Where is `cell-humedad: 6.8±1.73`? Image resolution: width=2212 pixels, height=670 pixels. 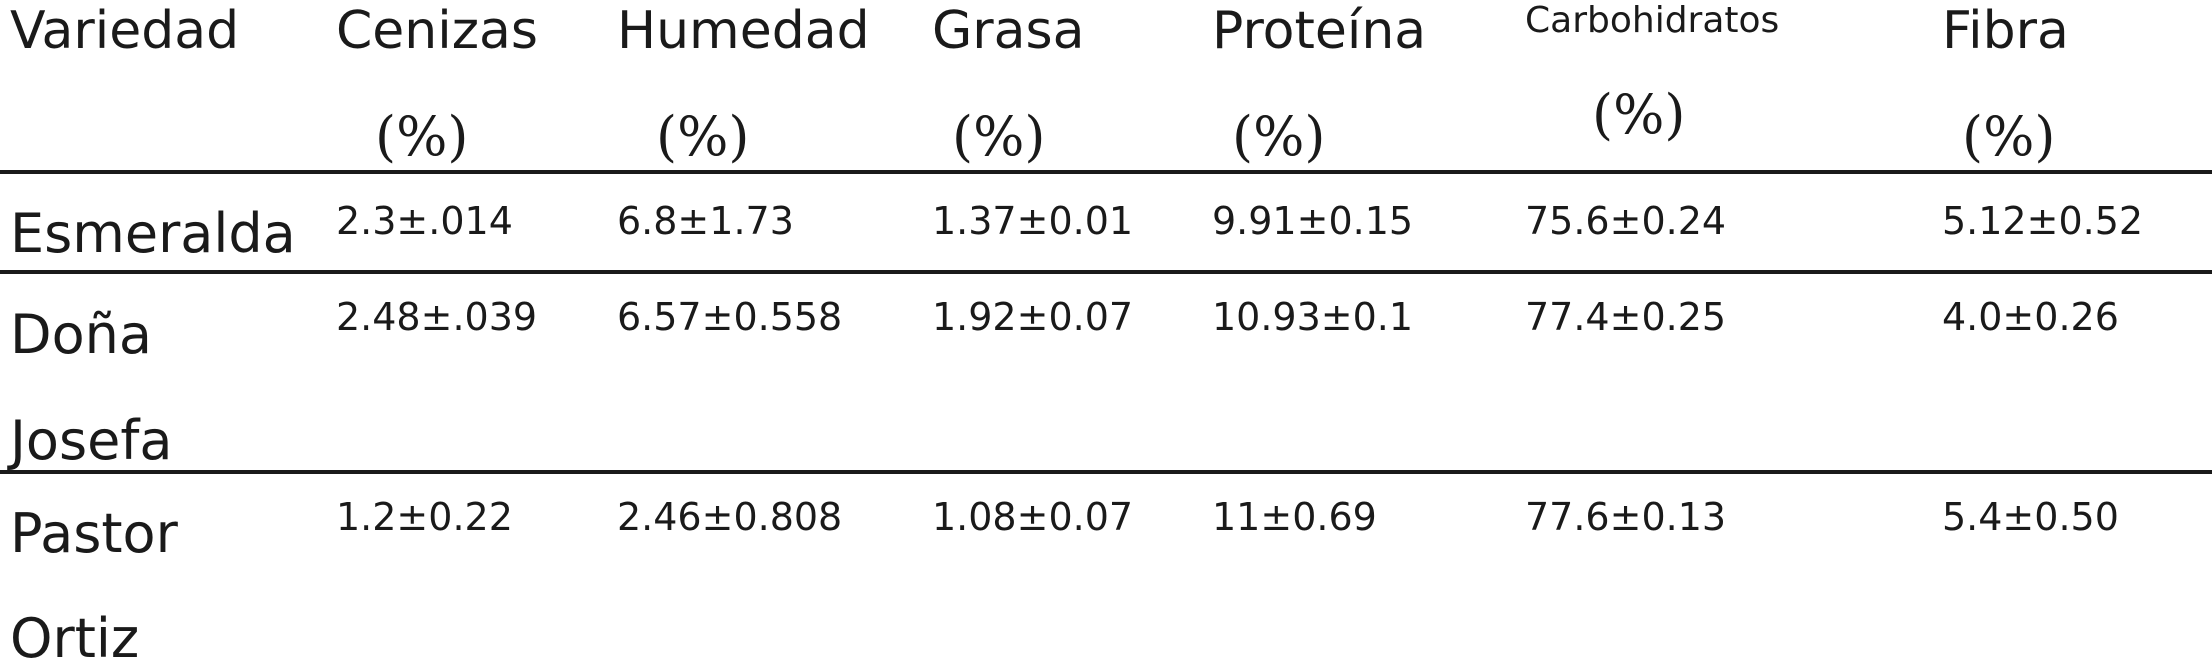
cell-humedad: 6.8±1.73 is located at coordinates (705, 221).